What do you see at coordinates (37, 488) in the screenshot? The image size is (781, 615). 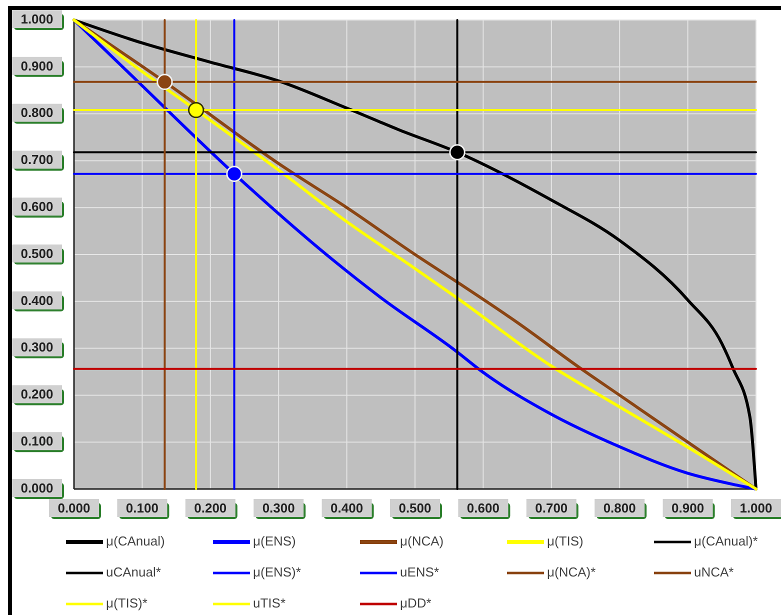 I see `y-tick-label: 0.000` at bounding box center [37, 488].